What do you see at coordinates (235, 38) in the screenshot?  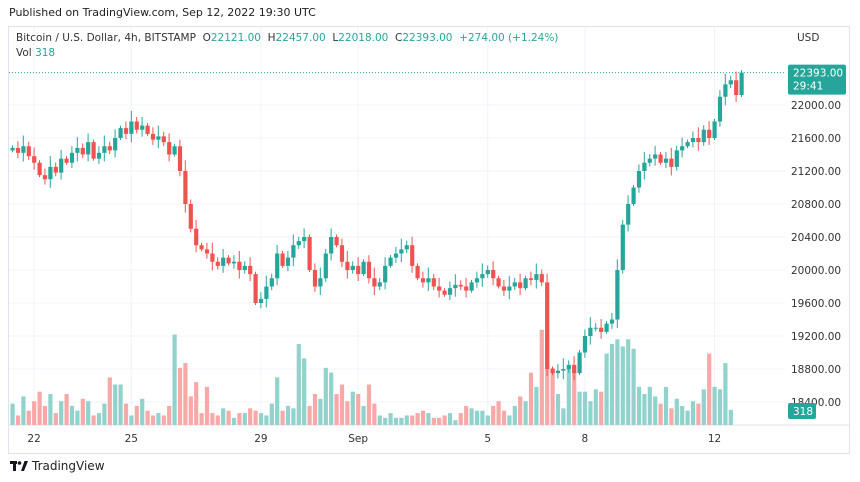 I see `open-value: 22121.00` at bounding box center [235, 38].